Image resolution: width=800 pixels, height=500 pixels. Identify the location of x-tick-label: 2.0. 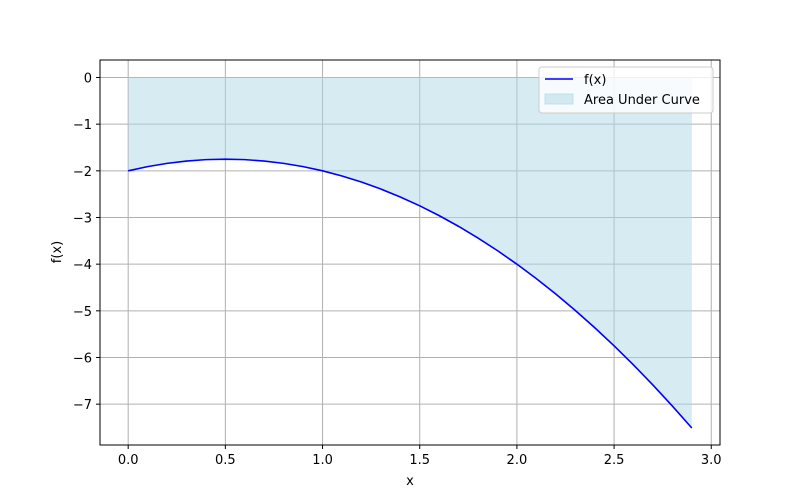
(517, 460).